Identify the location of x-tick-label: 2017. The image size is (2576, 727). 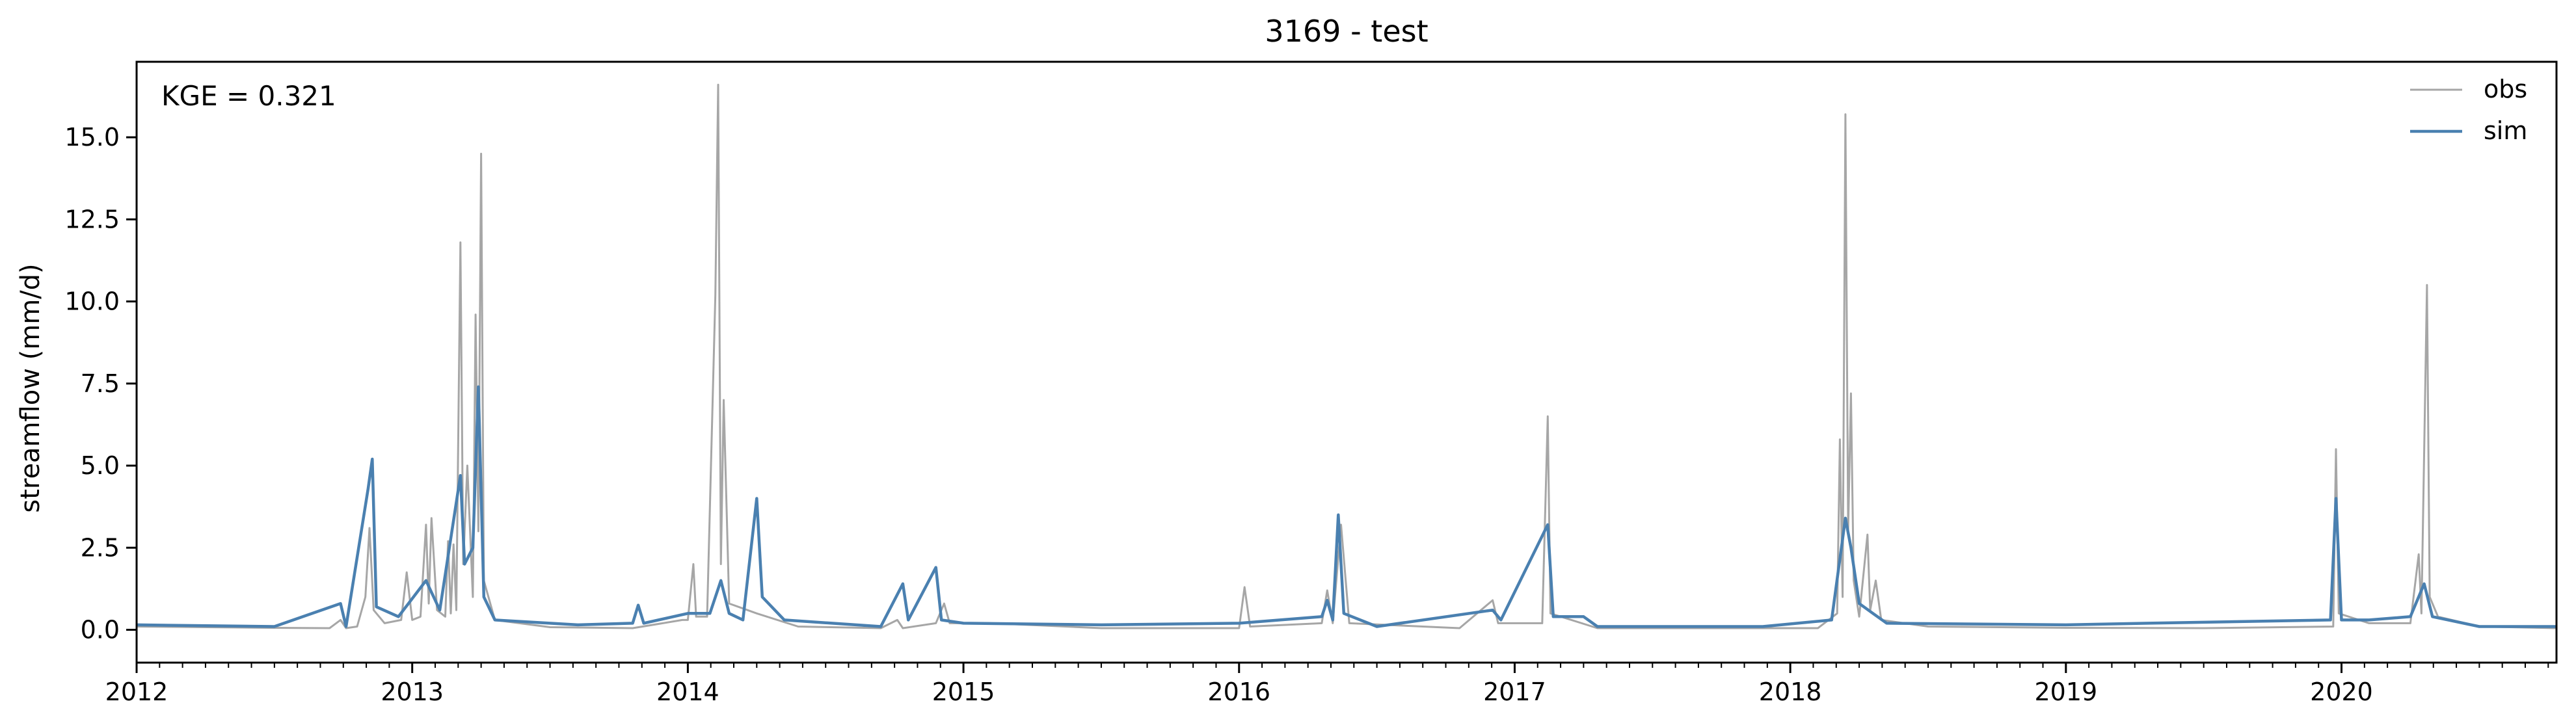
(1514, 692).